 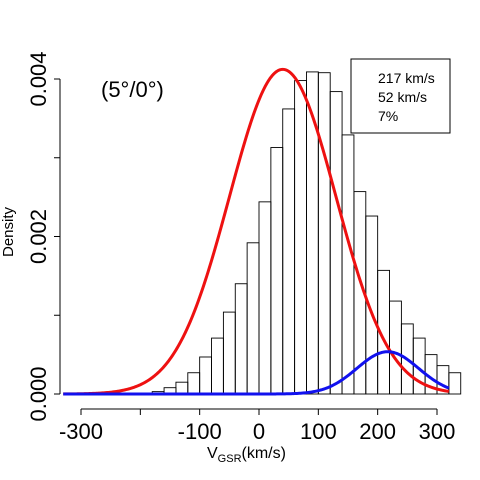 What do you see at coordinates (81, 431) in the screenshot?
I see `x-tick-label: -300` at bounding box center [81, 431].